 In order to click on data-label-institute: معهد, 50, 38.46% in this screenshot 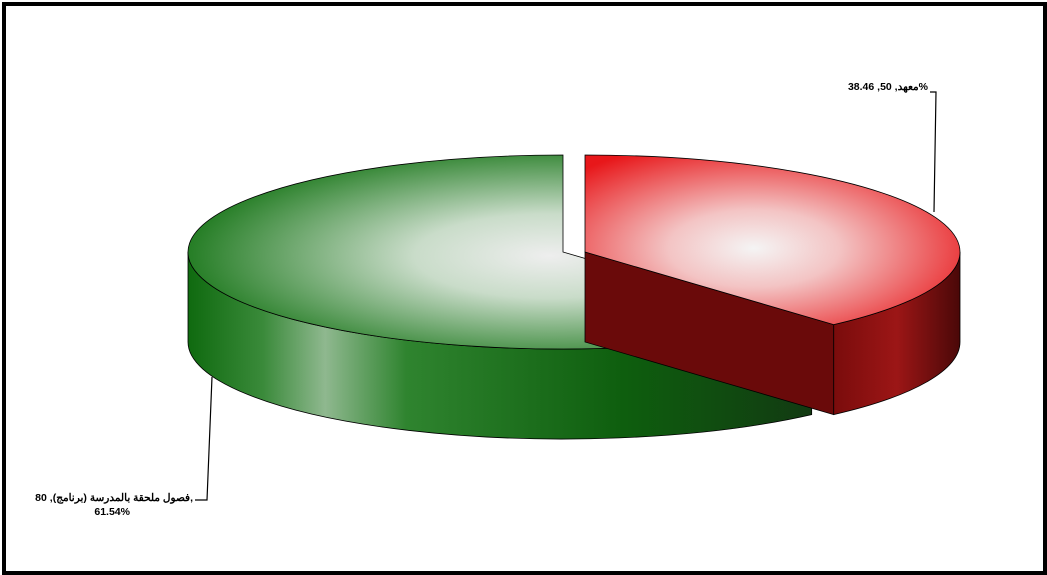, I will do `click(888, 87)`.